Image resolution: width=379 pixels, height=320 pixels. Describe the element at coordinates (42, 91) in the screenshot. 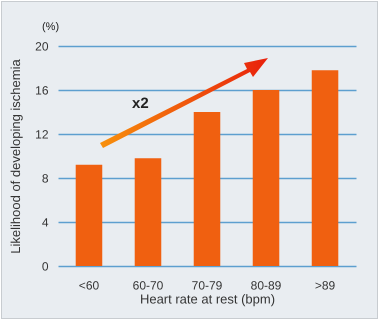

I see `y-tick-label: 16` at that location.